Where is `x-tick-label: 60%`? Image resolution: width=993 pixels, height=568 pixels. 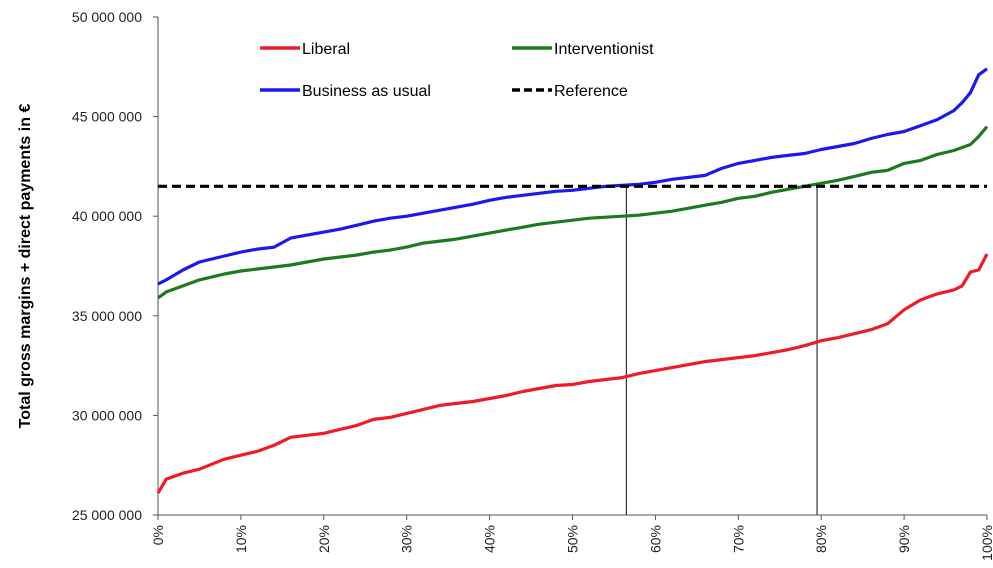
x-tick-label: 60% is located at coordinates (655, 539).